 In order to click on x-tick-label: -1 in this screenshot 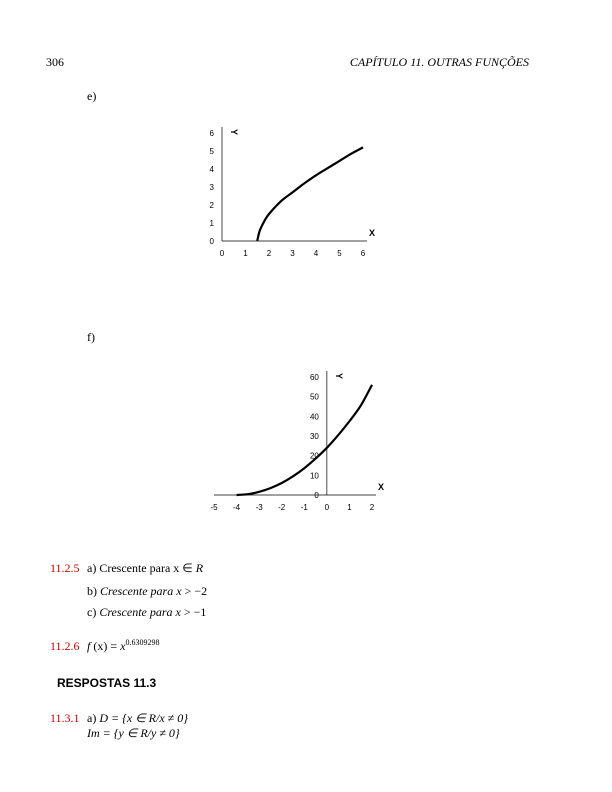, I will do `click(305, 507)`.